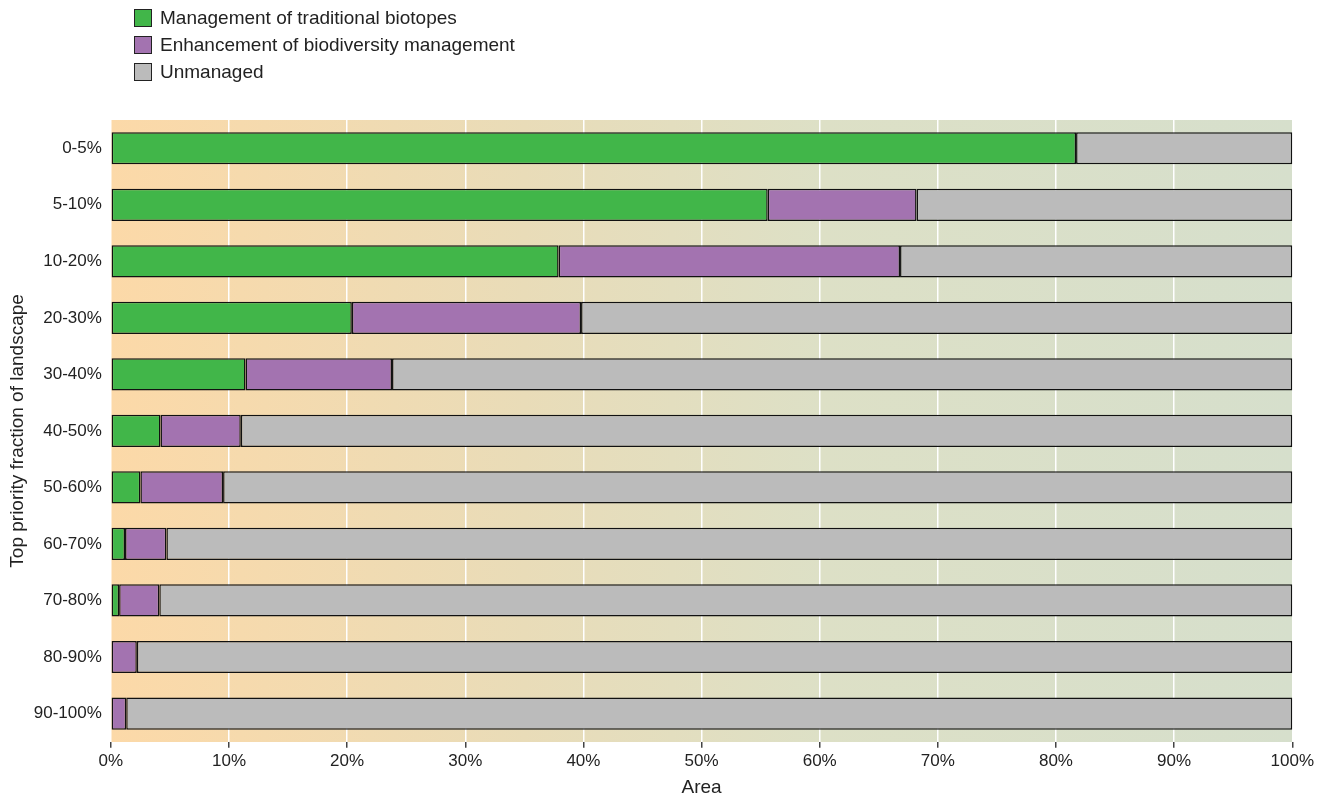 This screenshot has height=803, width=1317. Describe the element at coordinates (67, 713) in the screenshot. I see `y-tick-label: 90-100%` at that location.